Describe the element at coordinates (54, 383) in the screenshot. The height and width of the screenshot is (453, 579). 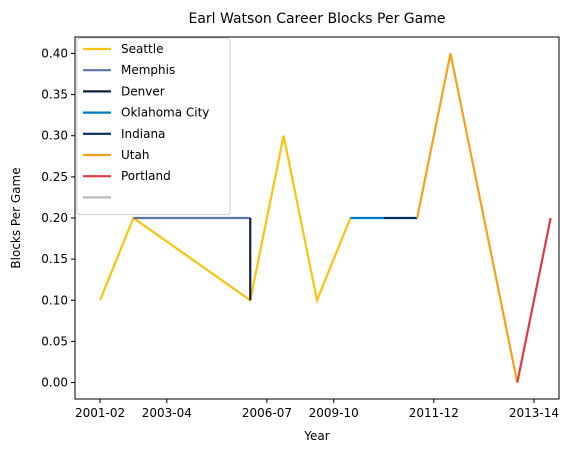
I see `y-tick-label: 0.00` at that location.